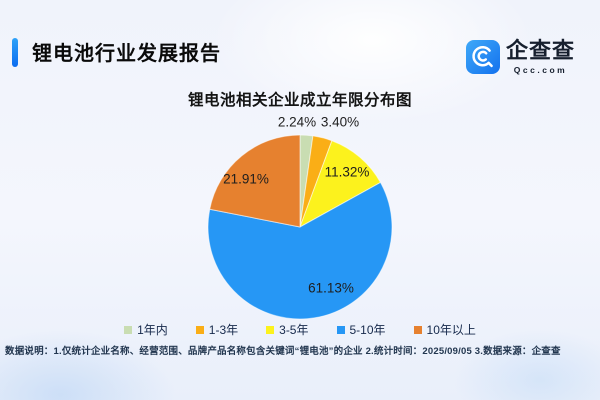 This screenshot has height=400, width=600. Describe the element at coordinates (340, 122) in the screenshot. I see `pie-percent-label-1-3年: 3.40%` at that location.